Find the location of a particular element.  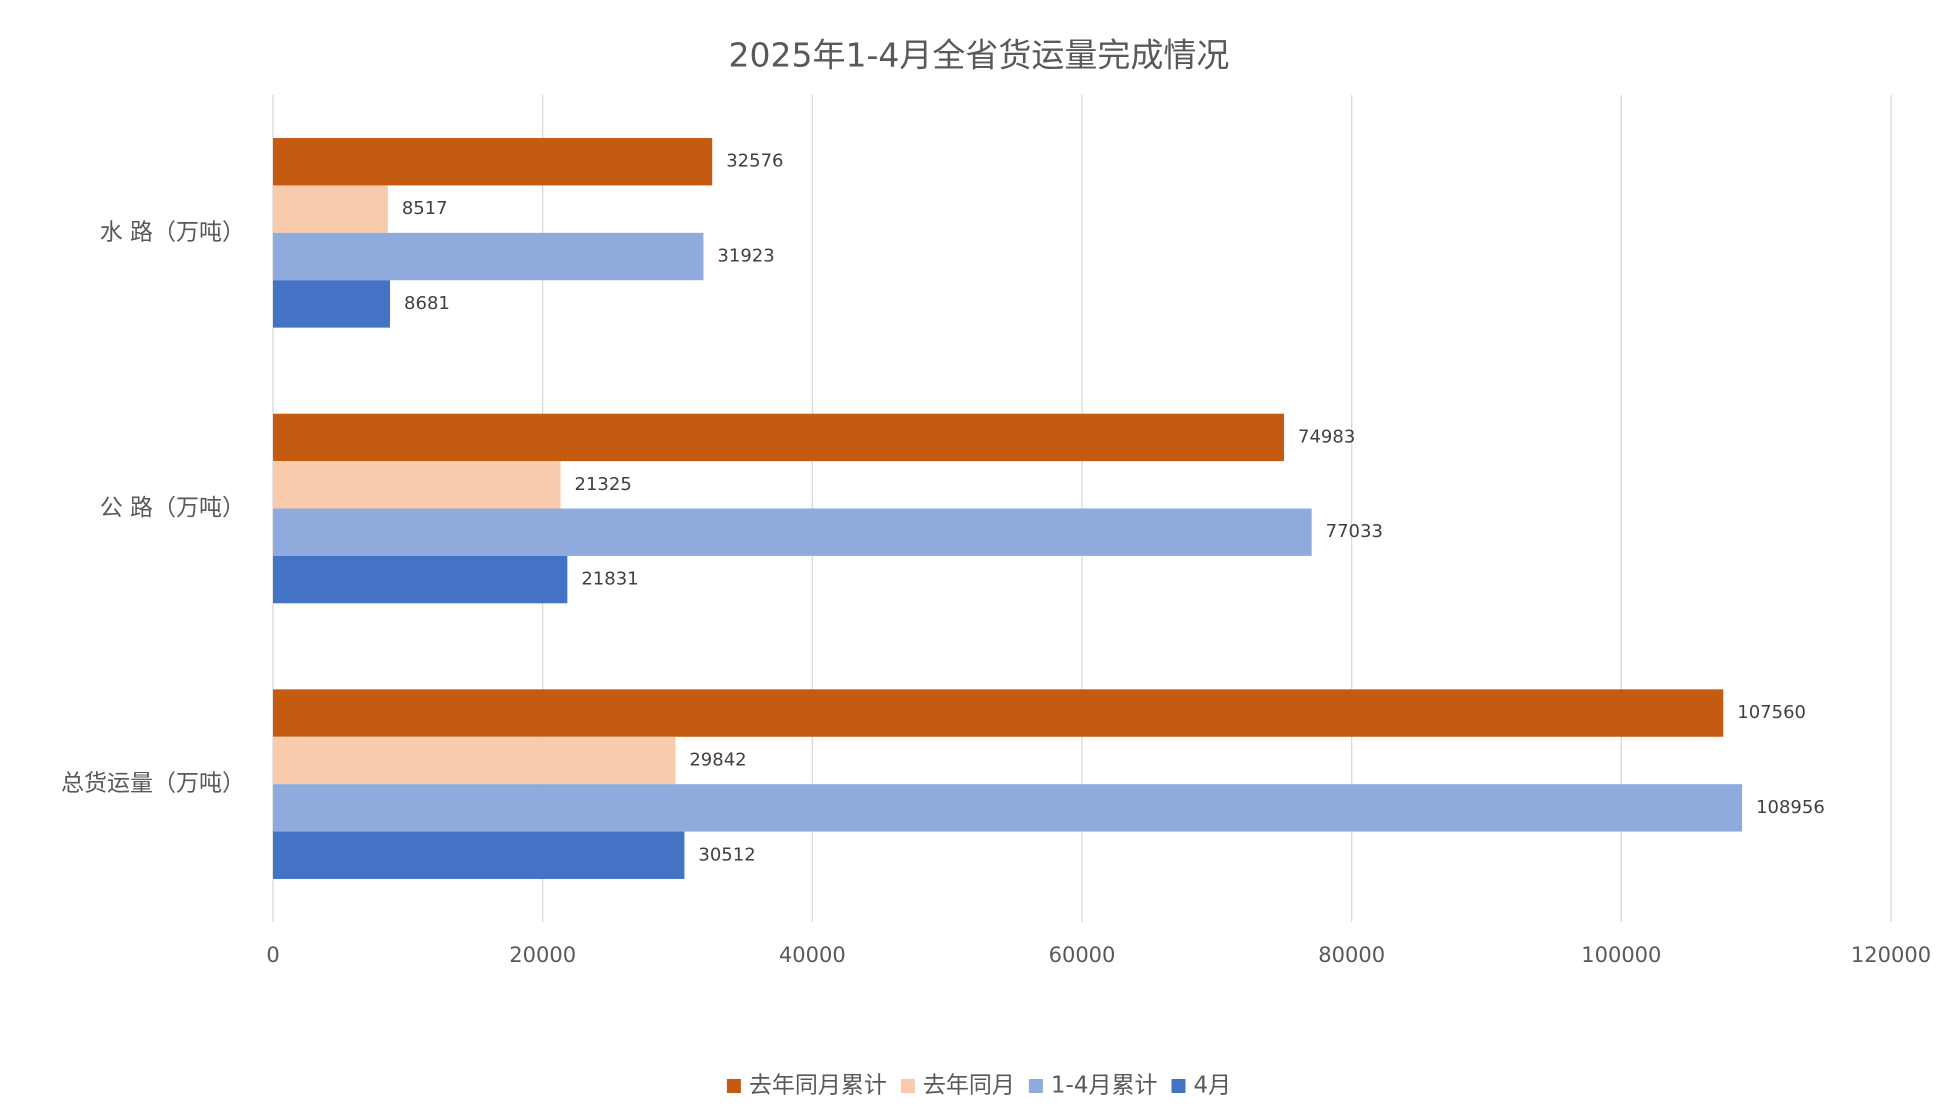

legend-label: 去年同月 is located at coordinates (969, 1086).